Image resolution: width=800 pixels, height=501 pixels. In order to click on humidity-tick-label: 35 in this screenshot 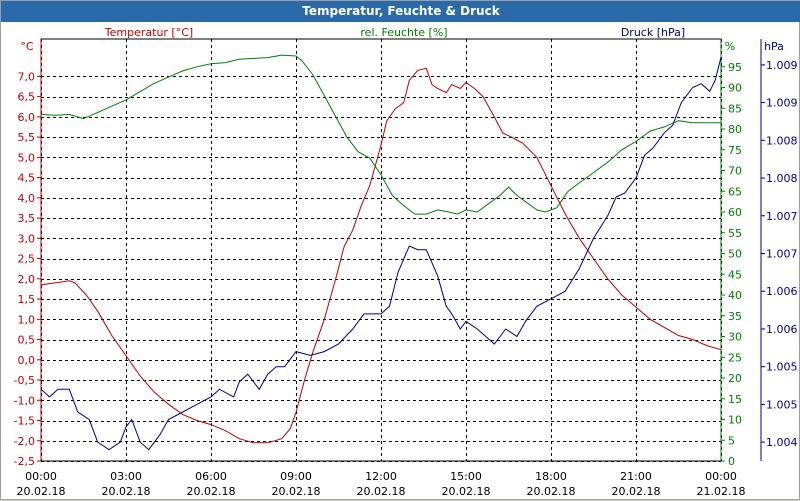, I will do `click(735, 316)`.